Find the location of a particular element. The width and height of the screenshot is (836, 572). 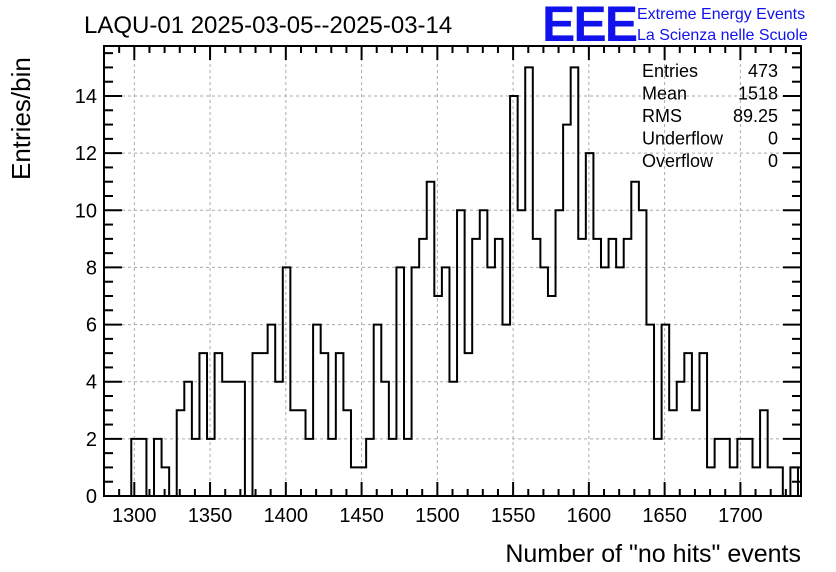

stat-value: 0 is located at coordinates (773, 161).